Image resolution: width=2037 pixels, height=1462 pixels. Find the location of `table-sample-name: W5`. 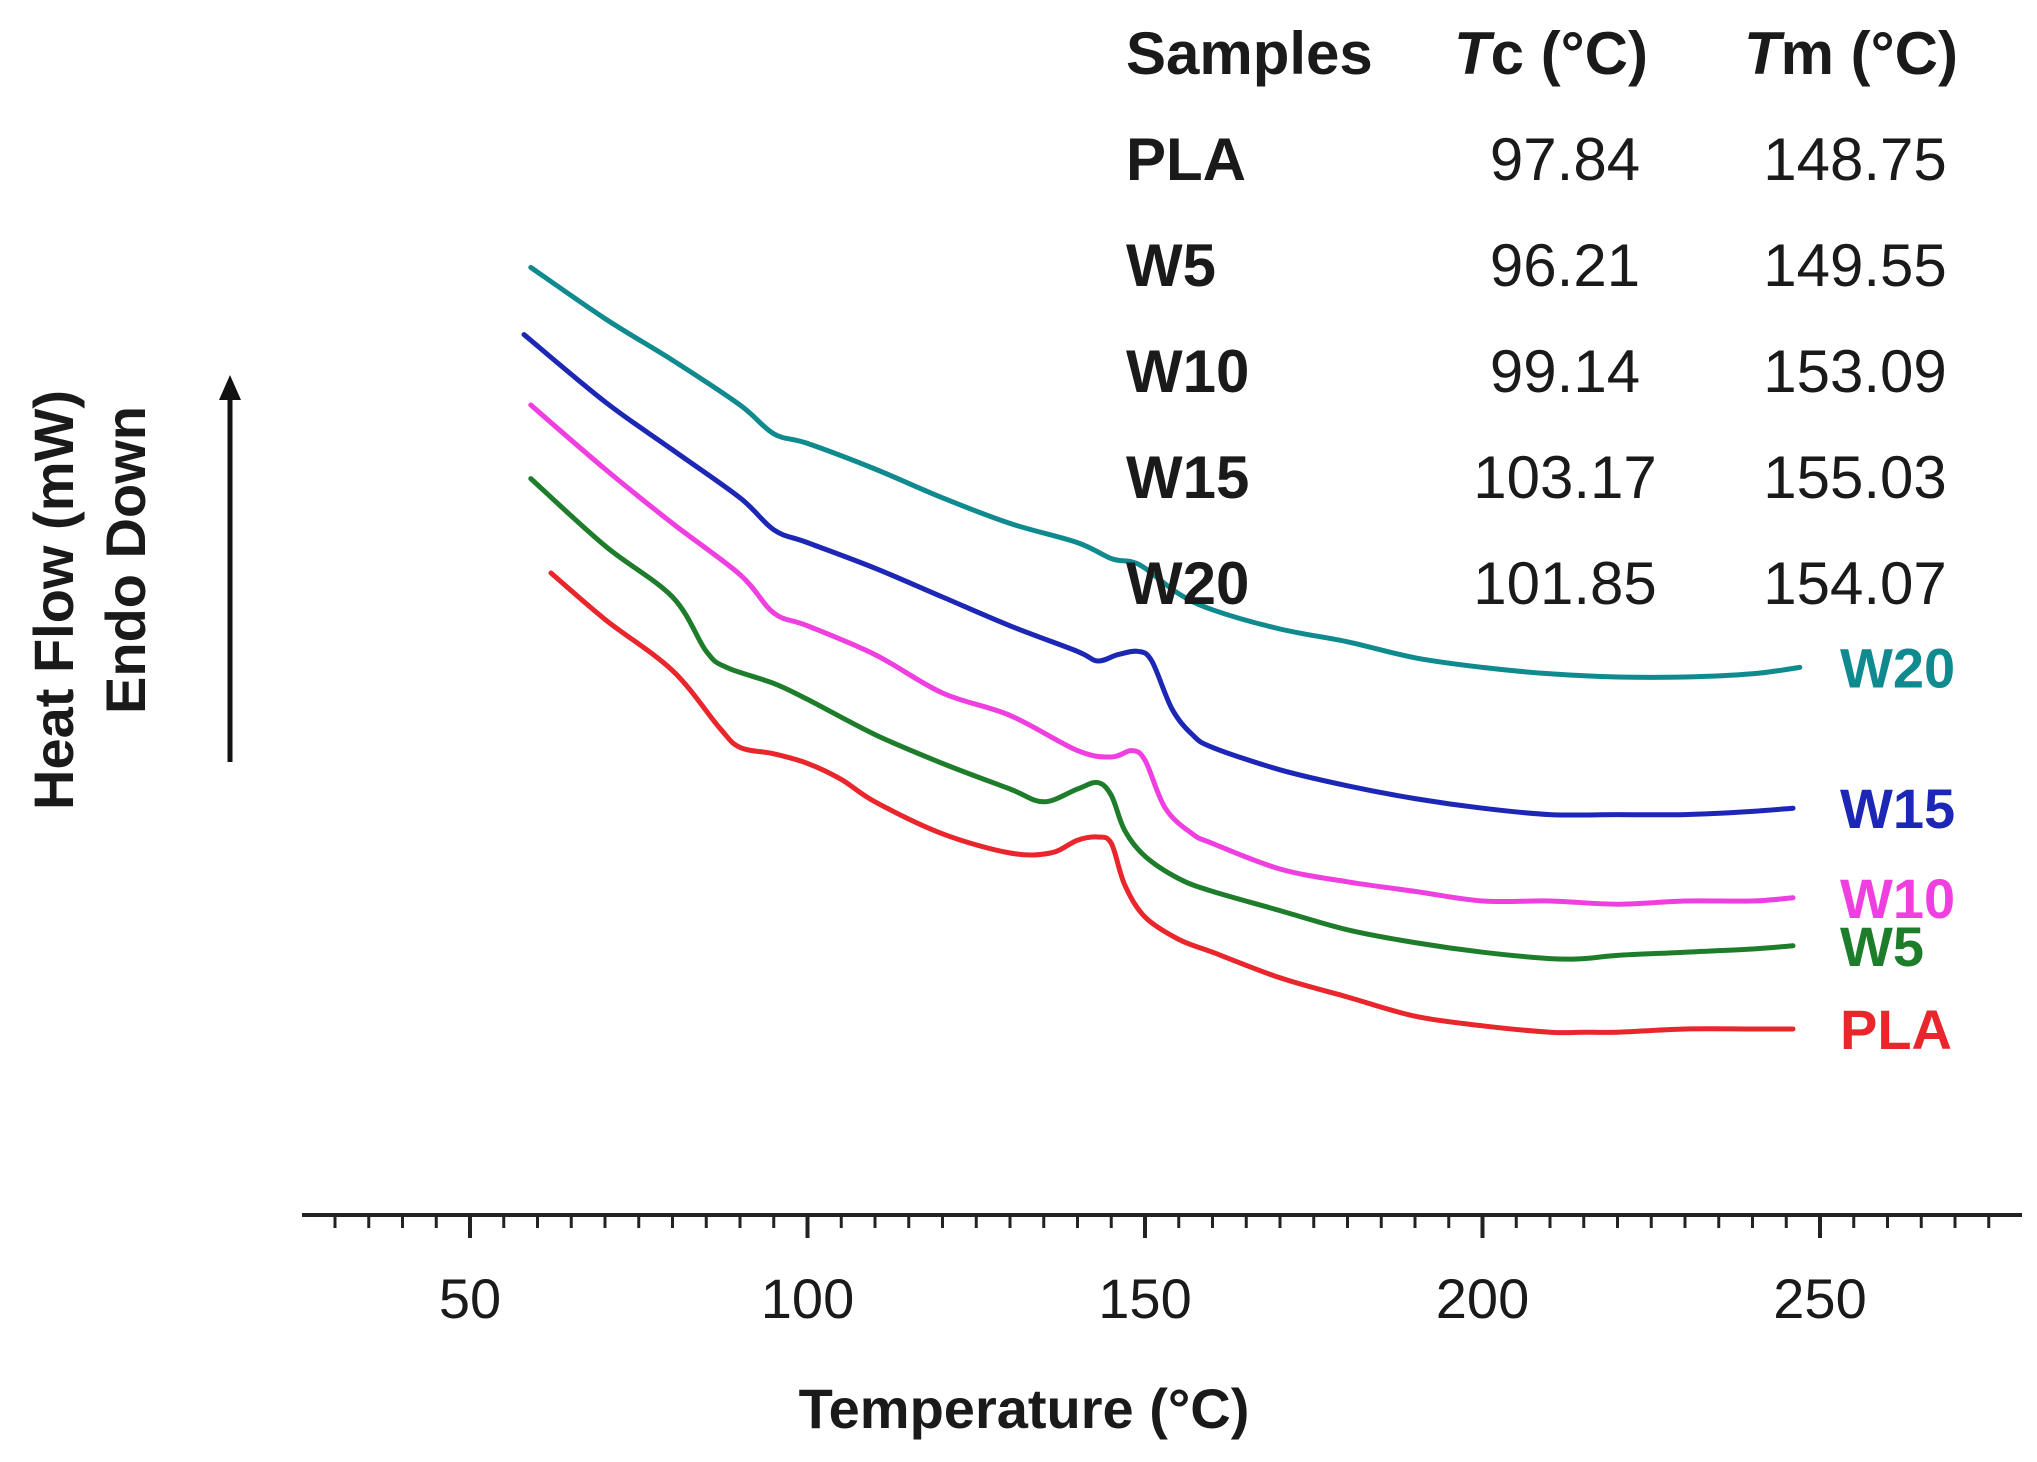

table-sample-name: W5 is located at coordinates (1171, 265).